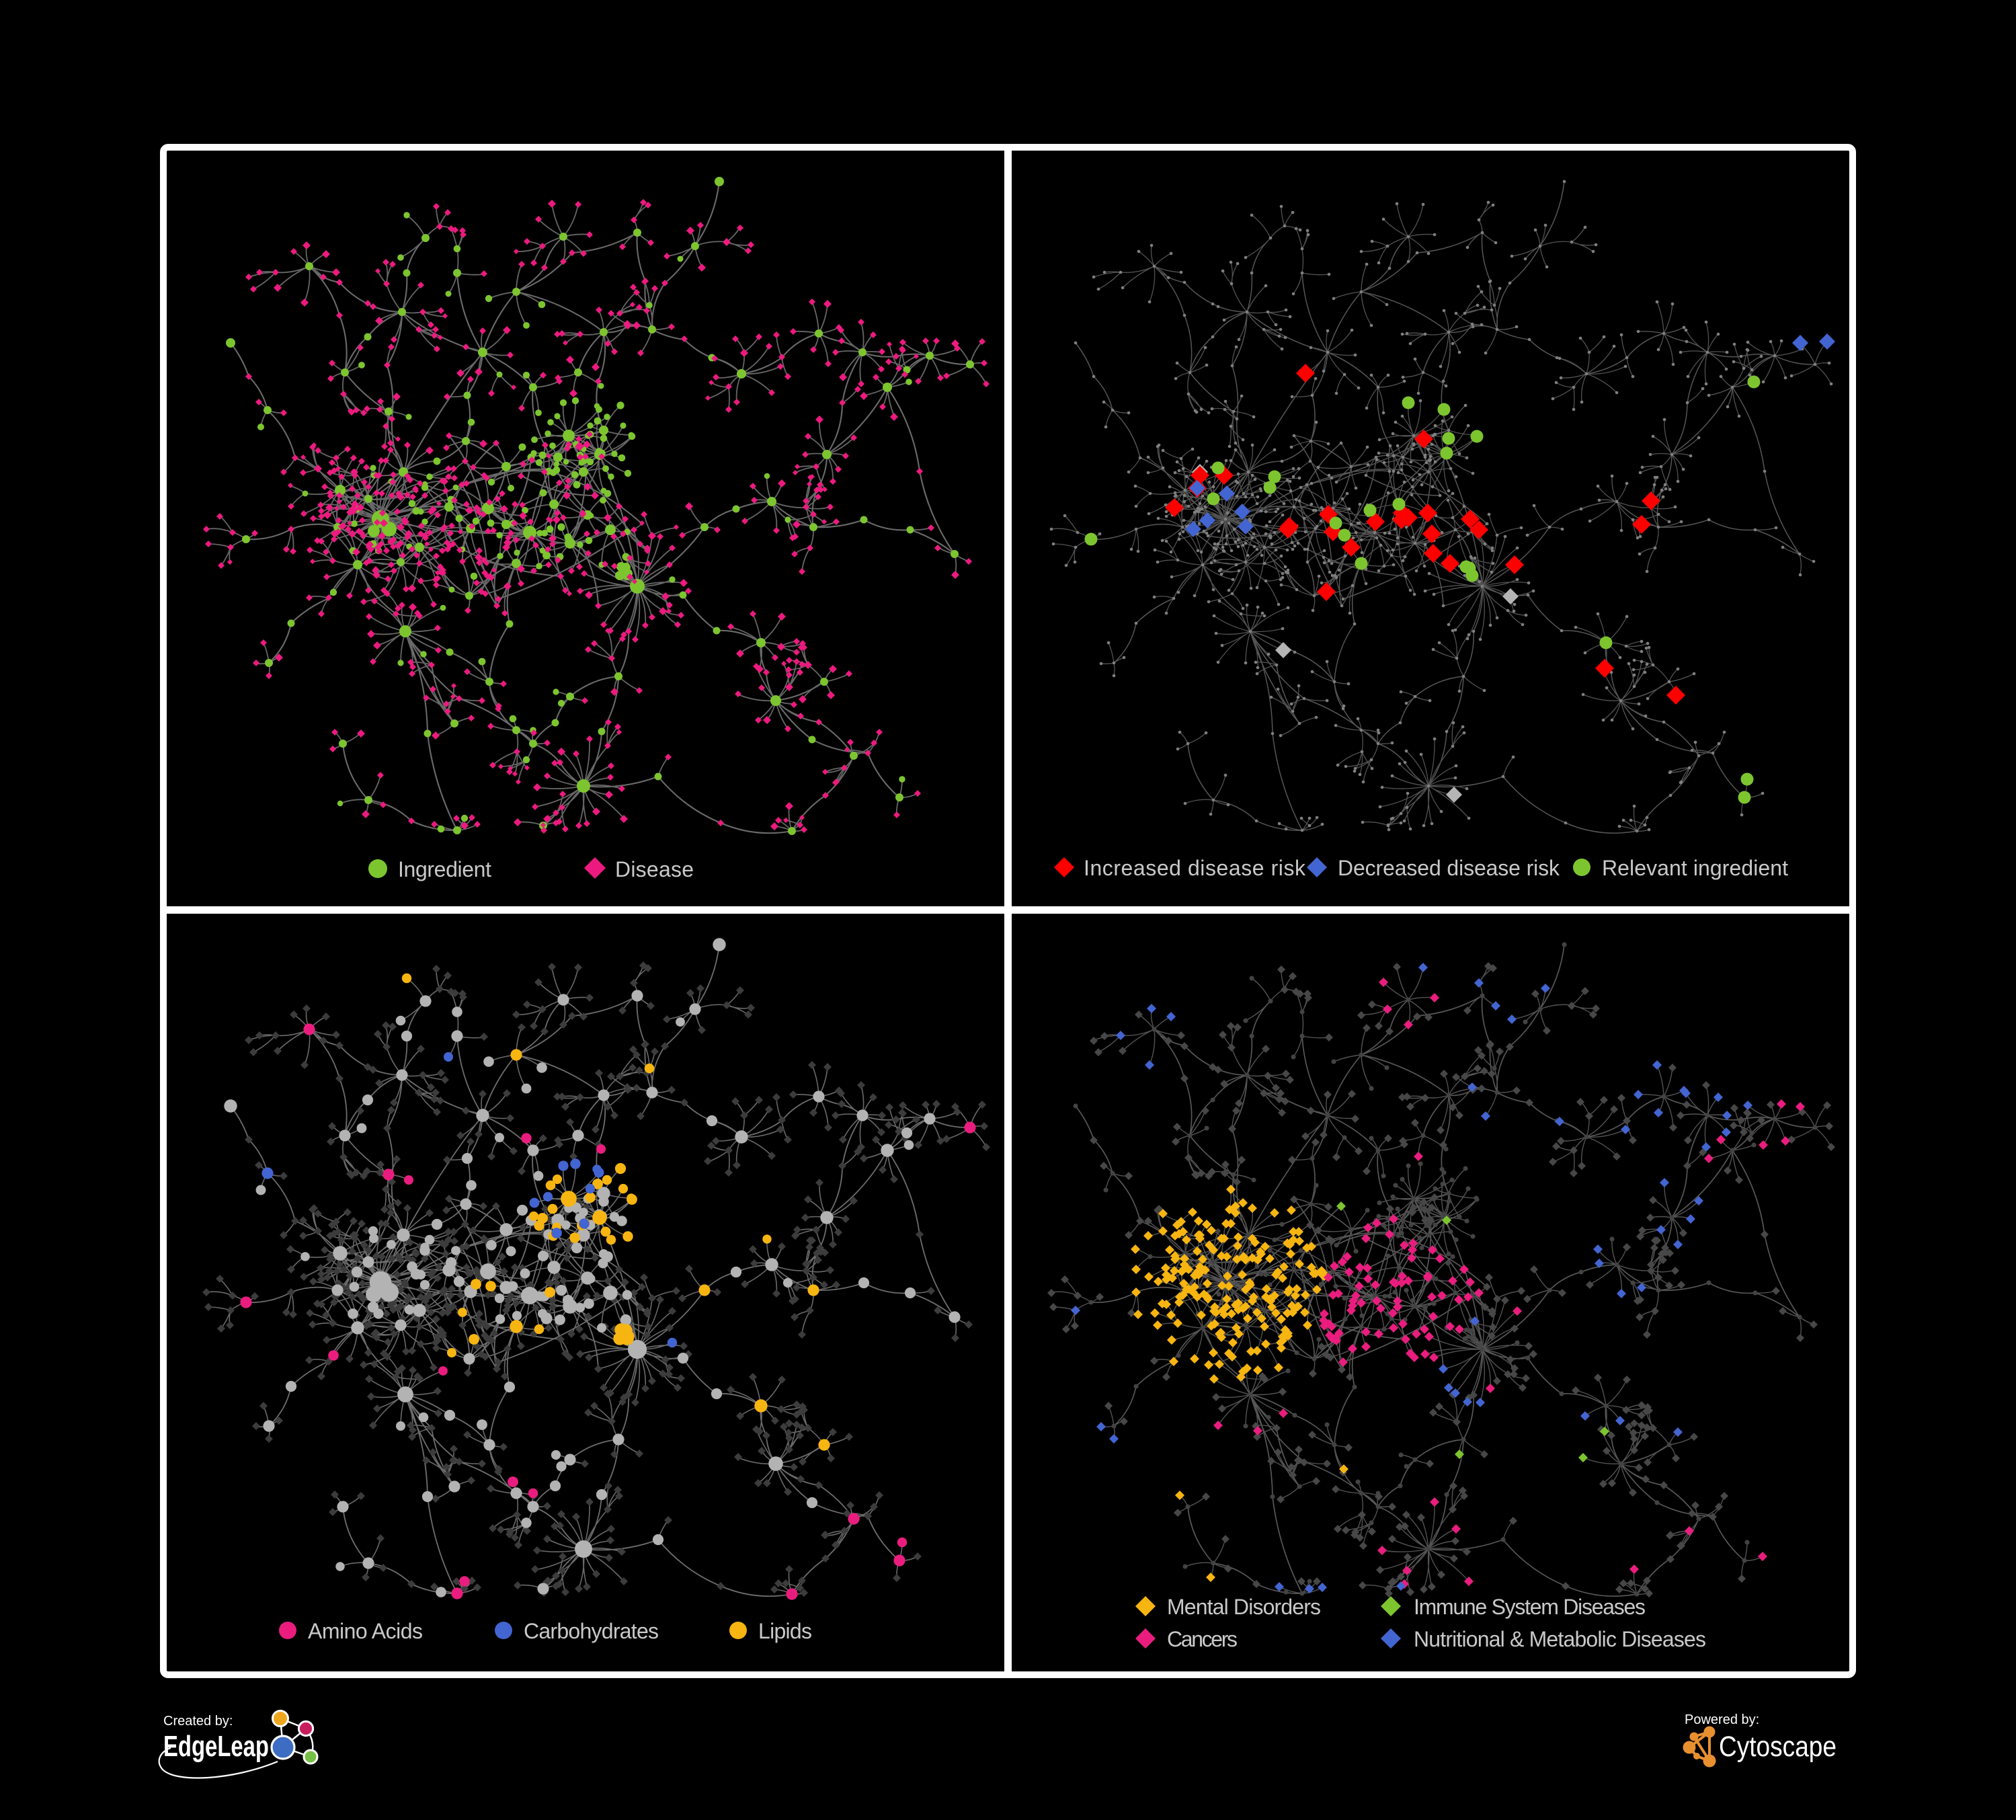 This screenshot has width=2016, height=1820. What do you see at coordinates (591, 1631) in the screenshot?
I see `svg-text: Carbohydrates` at bounding box center [591, 1631].